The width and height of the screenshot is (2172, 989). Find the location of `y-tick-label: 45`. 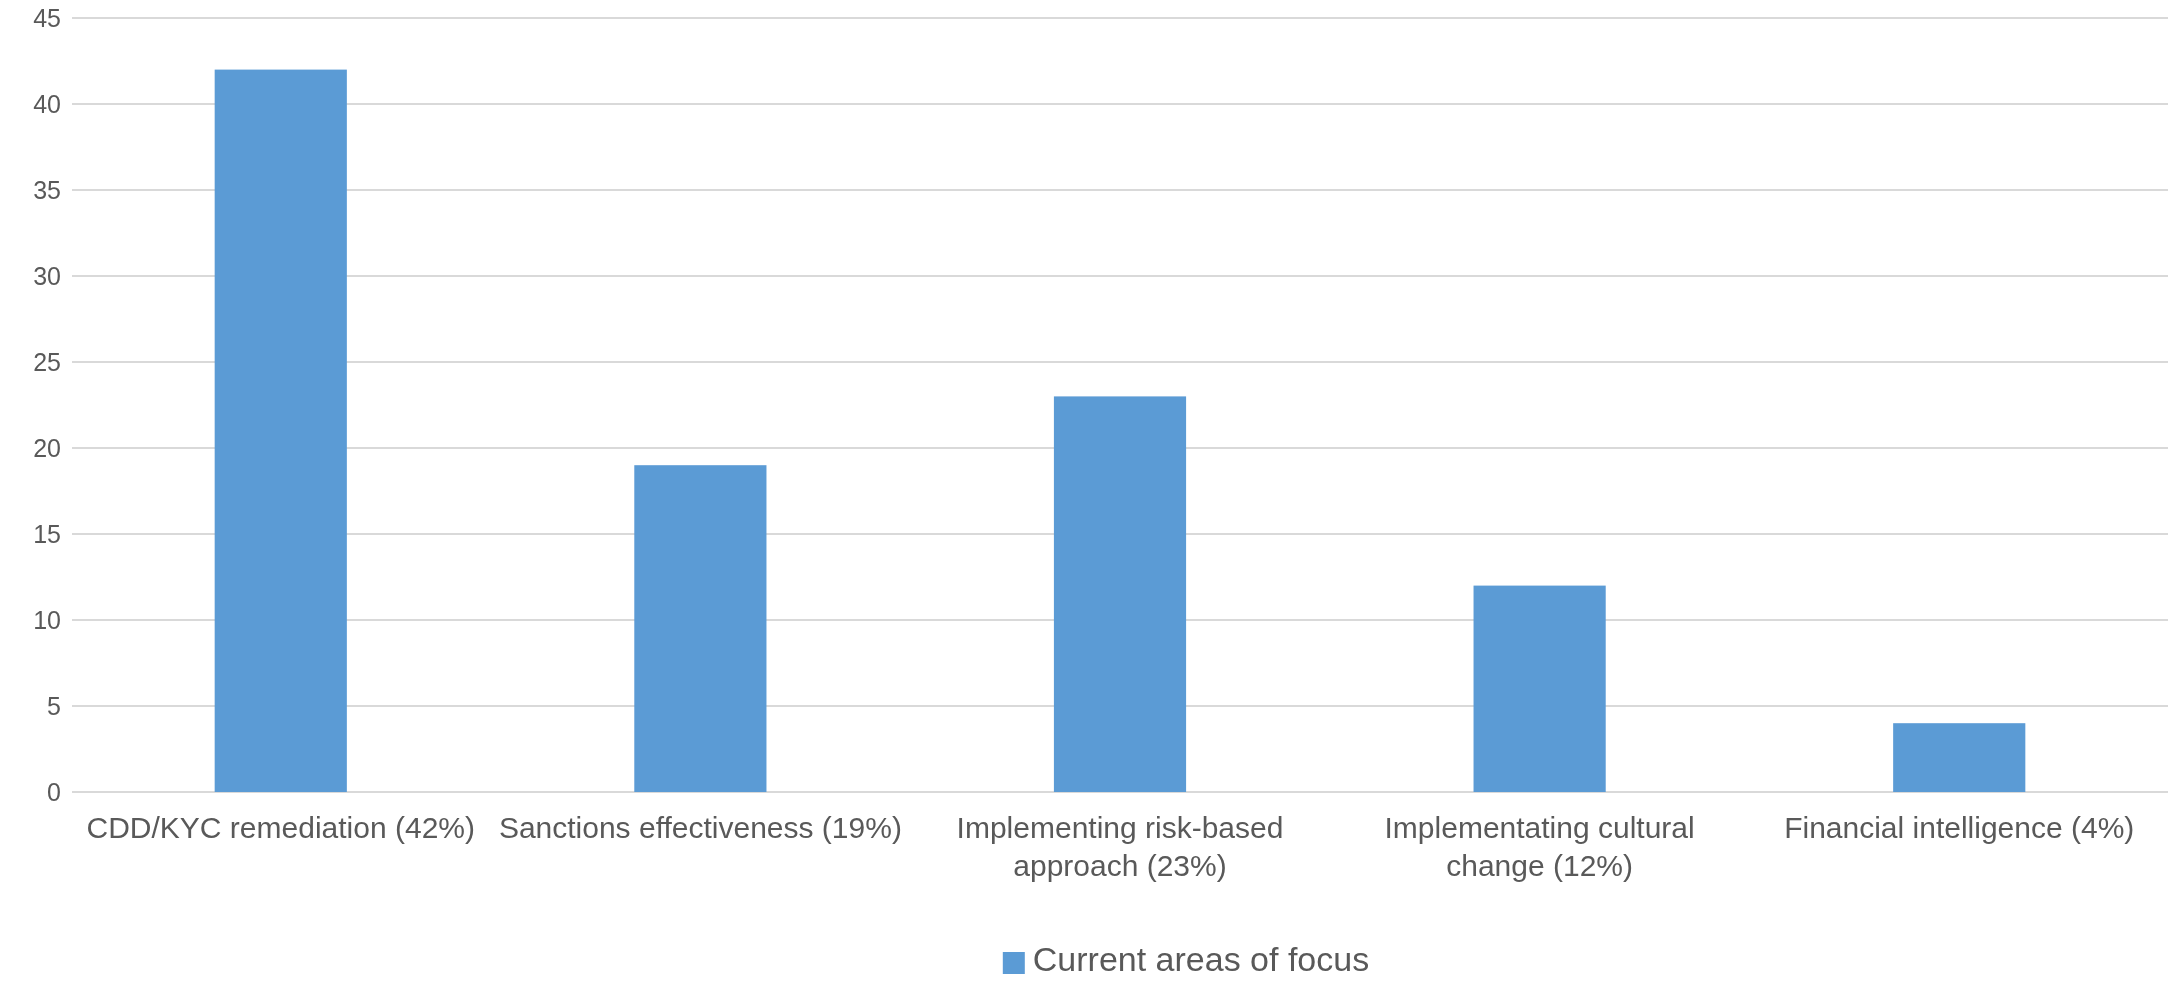

y-tick-label: 45 is located at coordinates (47, 17).